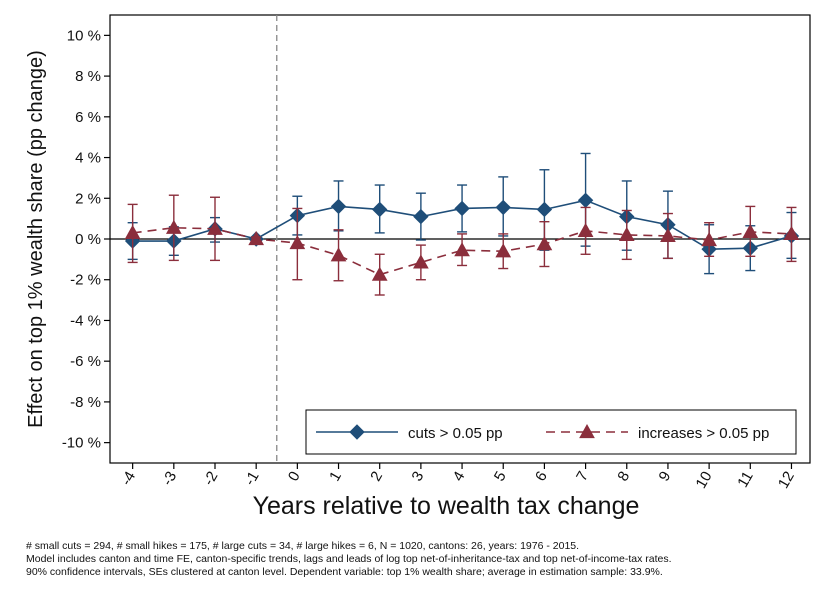  I want to click on y-tick-label: -8 %, so click(85, 402).